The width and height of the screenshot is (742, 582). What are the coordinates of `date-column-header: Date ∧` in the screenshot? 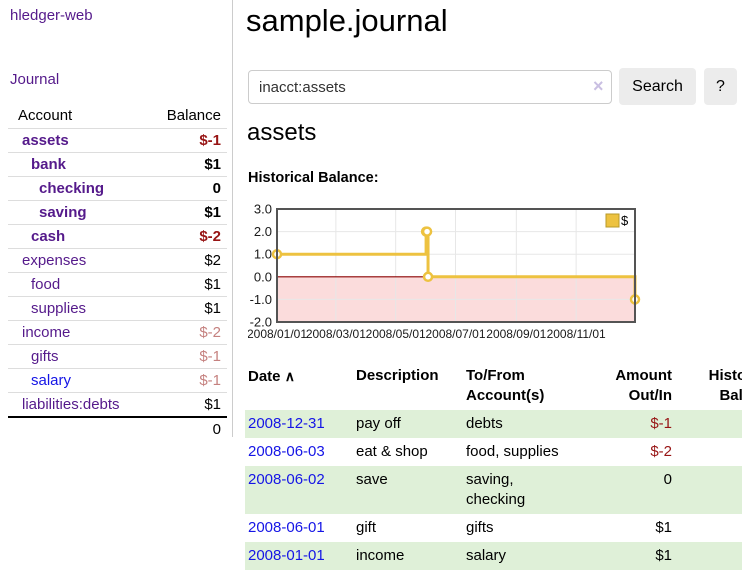 It's located at (271, 376).